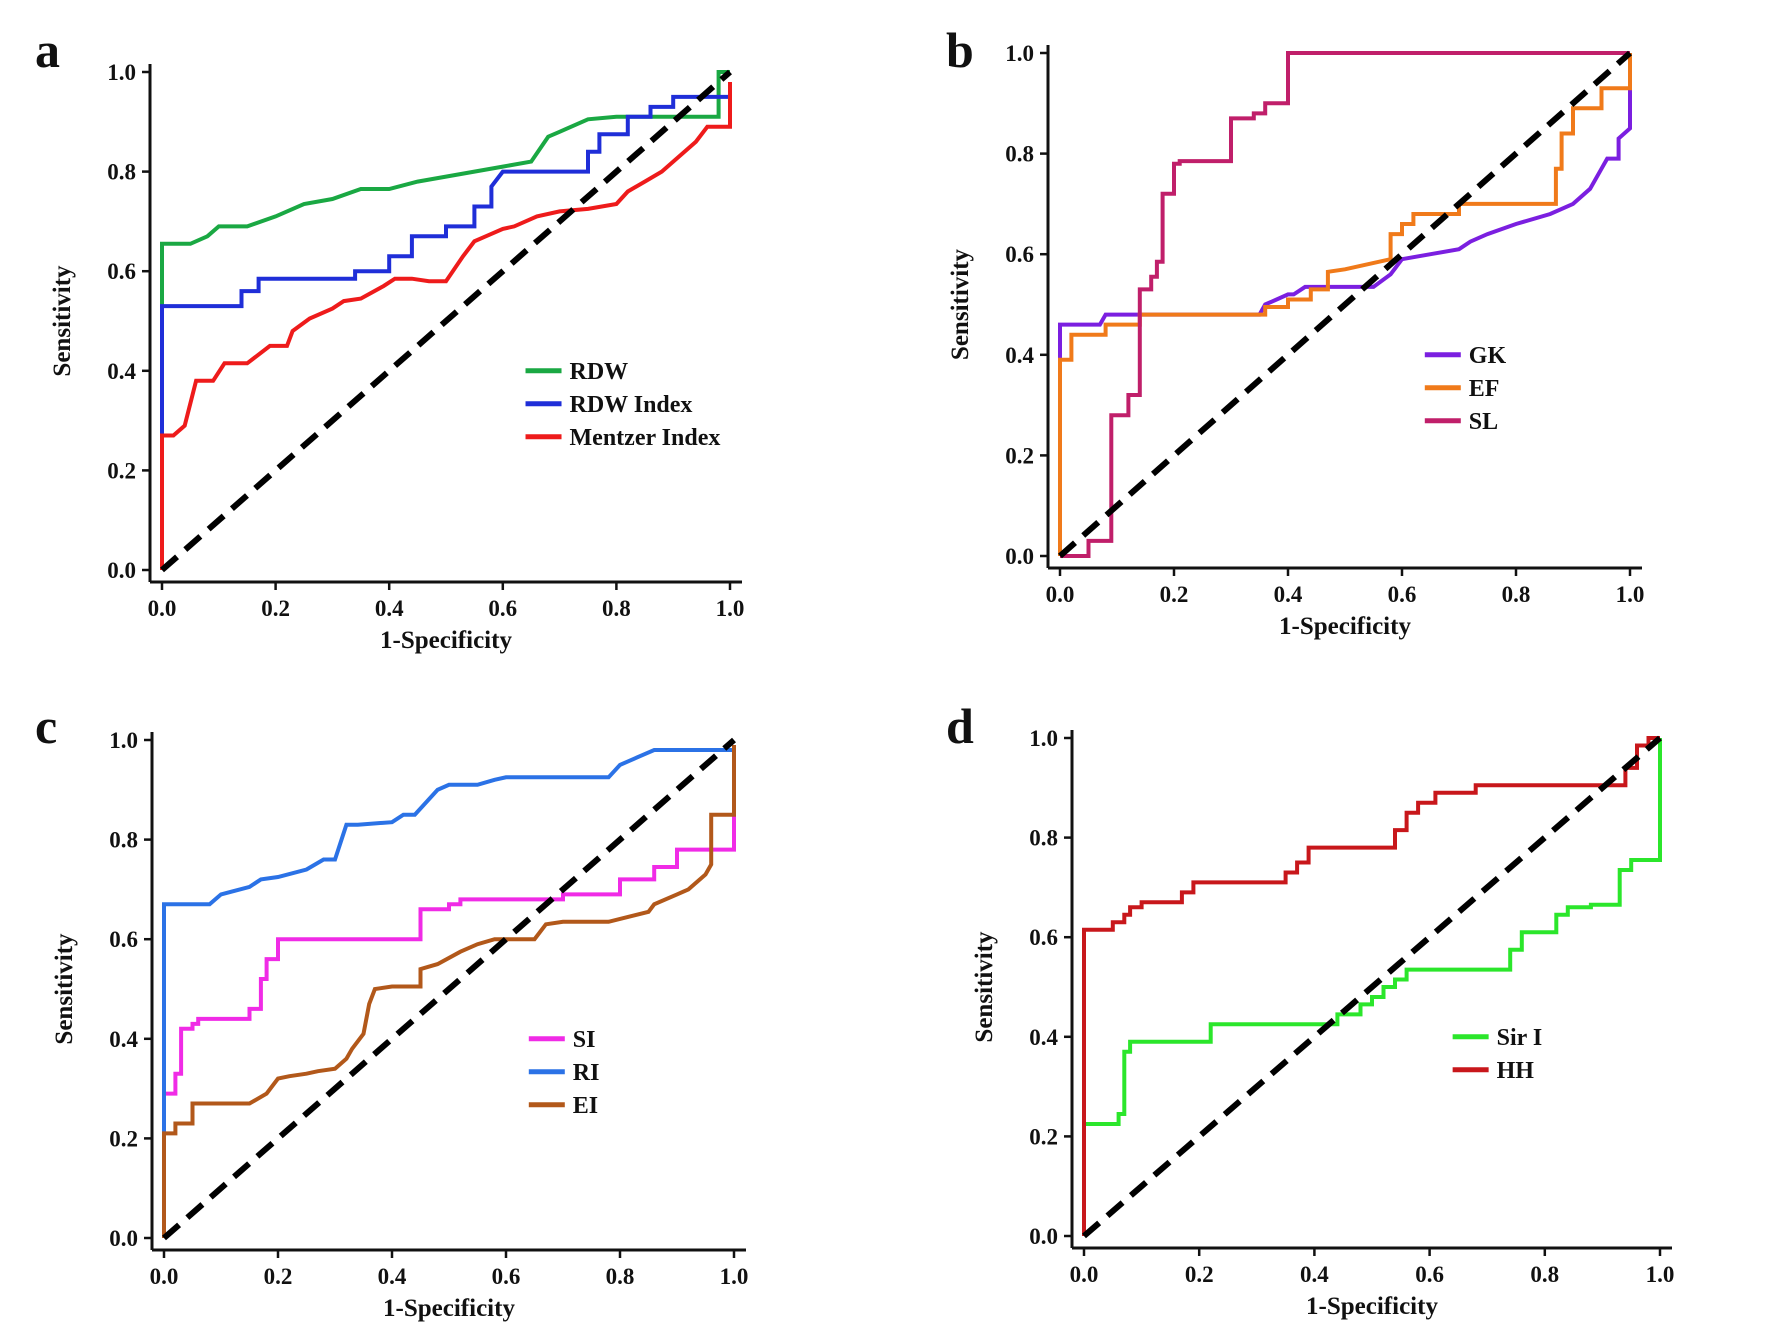 The image size is (1772, 1329). I want to click on legend-label: Sir I, so click(1520, 1038).